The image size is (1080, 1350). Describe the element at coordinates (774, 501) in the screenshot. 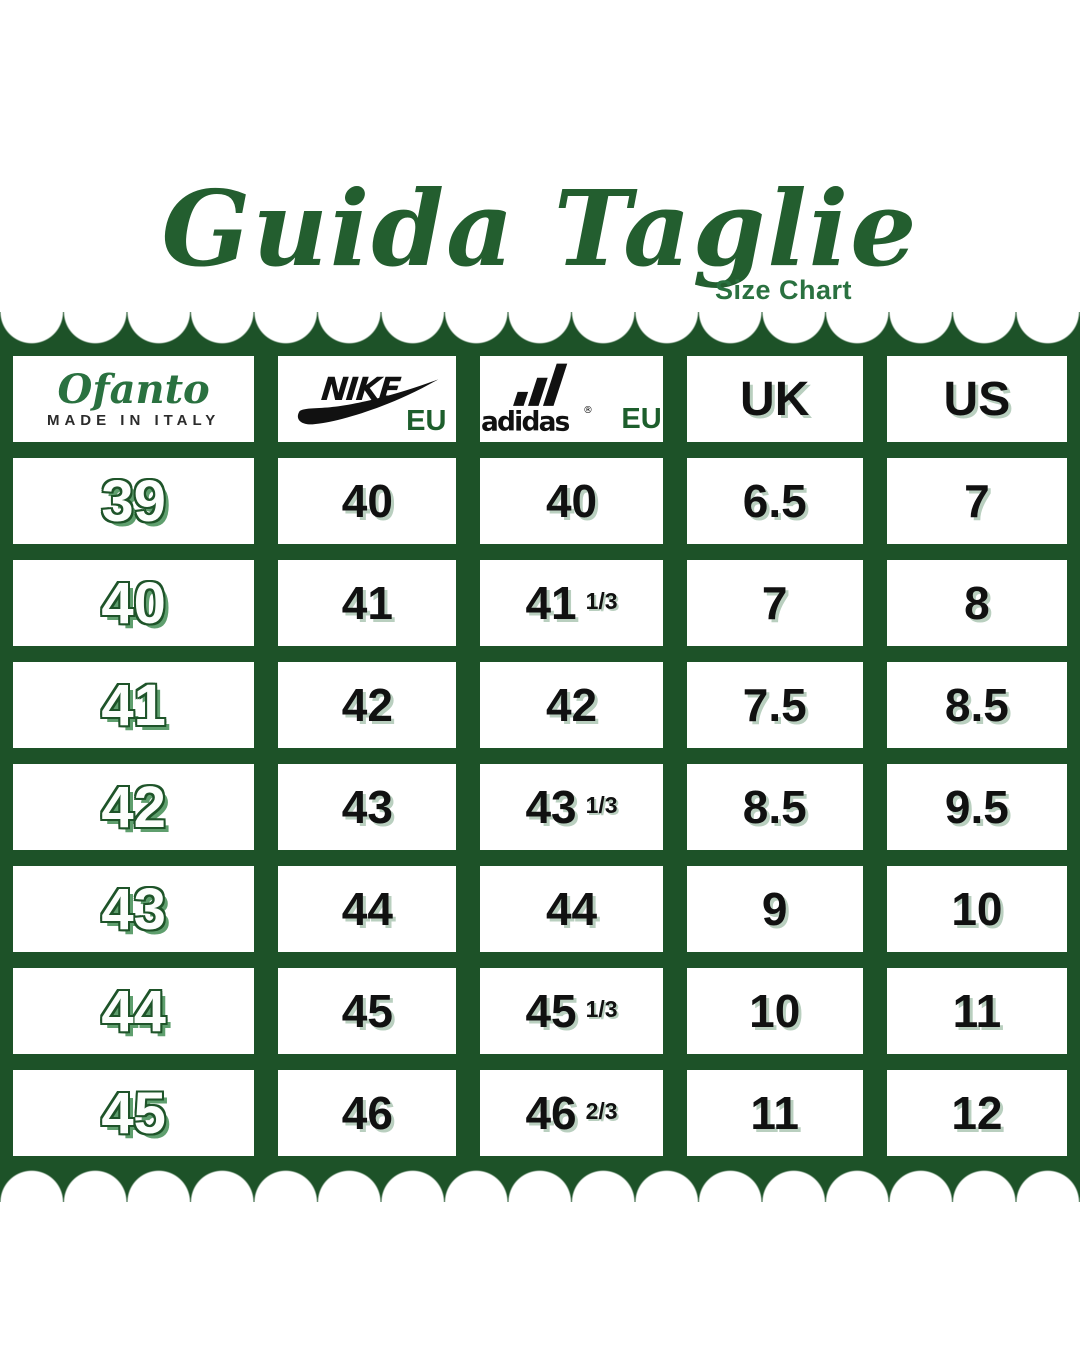

I see `uk-size-cell: 6.5` at that location.